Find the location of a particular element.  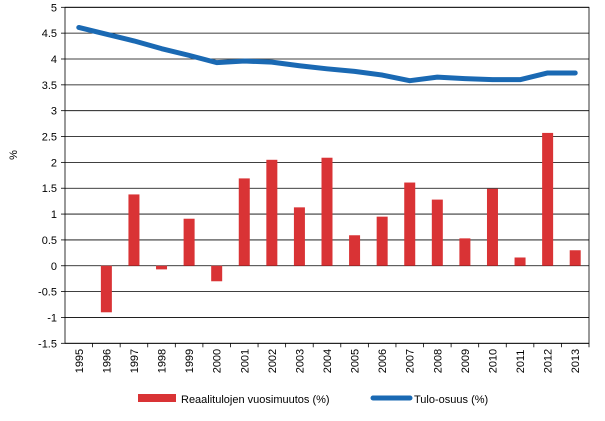

x-tick-label: 2010 is located at coordinates (493, 361).